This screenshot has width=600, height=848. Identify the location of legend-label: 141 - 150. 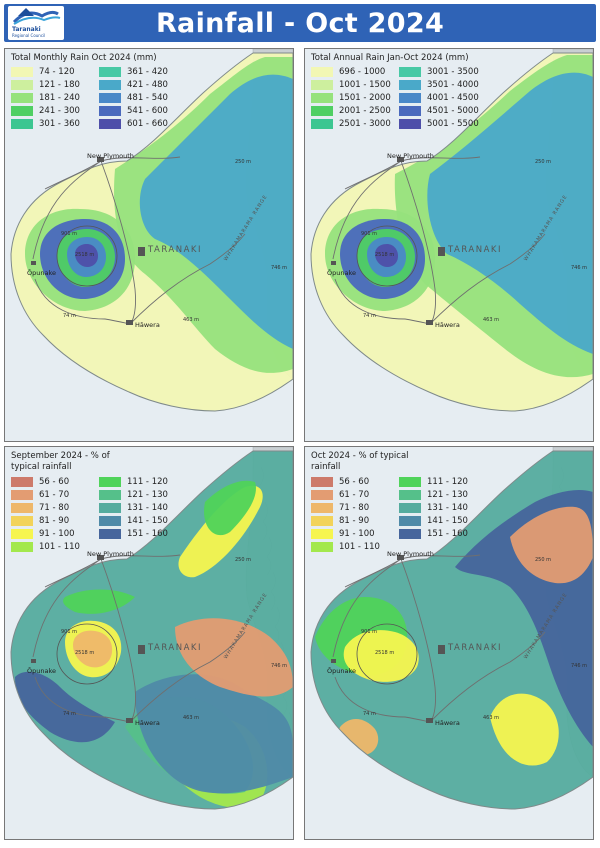
(447, 520).